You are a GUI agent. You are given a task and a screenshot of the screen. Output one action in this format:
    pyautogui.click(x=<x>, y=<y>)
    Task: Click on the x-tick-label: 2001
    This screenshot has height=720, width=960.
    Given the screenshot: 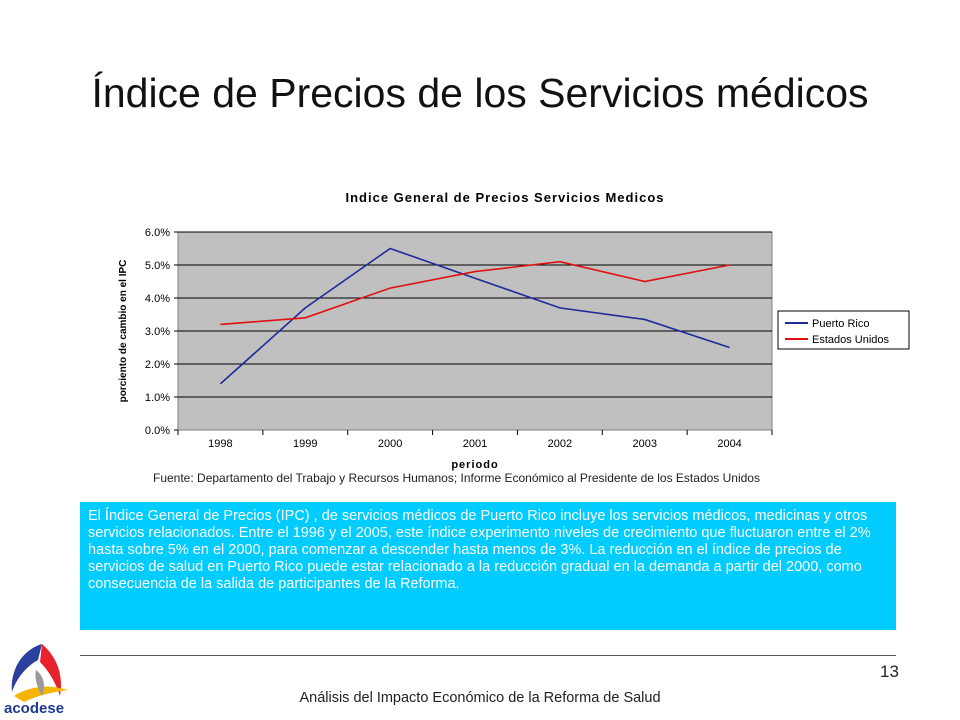 What is the action you would take?
    pyautogui.click(x=475, y=444)
    